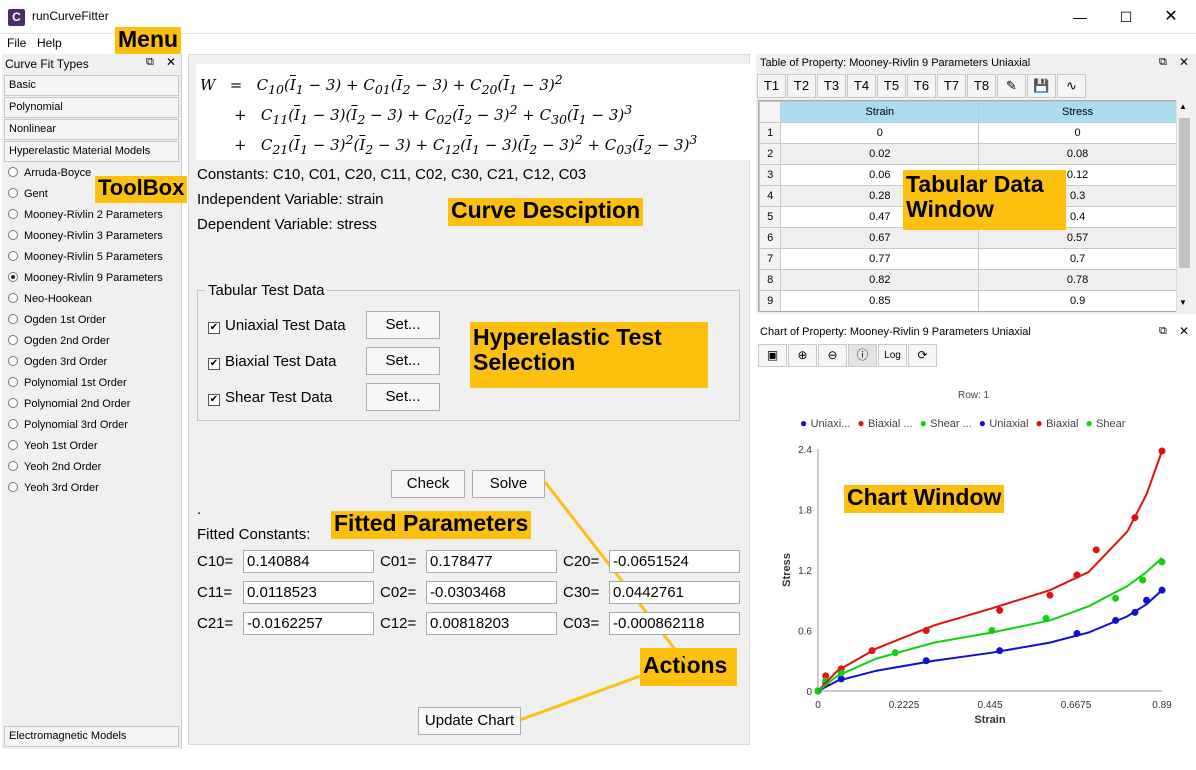 Image resolution: width=1196 pixels, height=770 pixels. What do you see at coordinates (308, 623) in the screenshot?
I see `constant-value-field: -0.0162257` at bounding box center [308, 623].